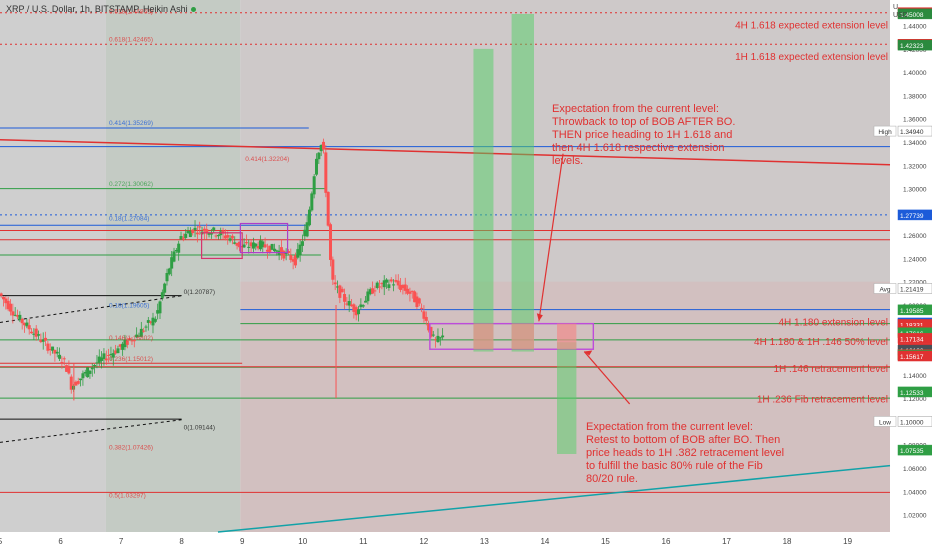 The image size is (932, 550). Describe the element at coordinates (522, 336) in the screenshot. I see `projection-bob` at that location.